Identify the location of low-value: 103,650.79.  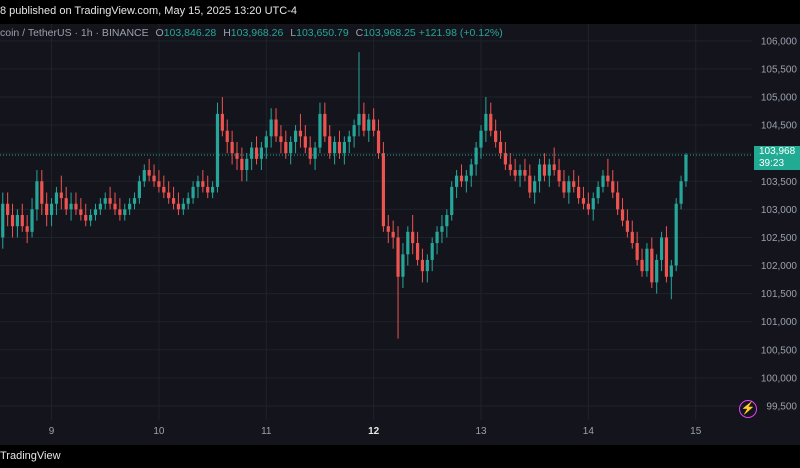
(322, 33).